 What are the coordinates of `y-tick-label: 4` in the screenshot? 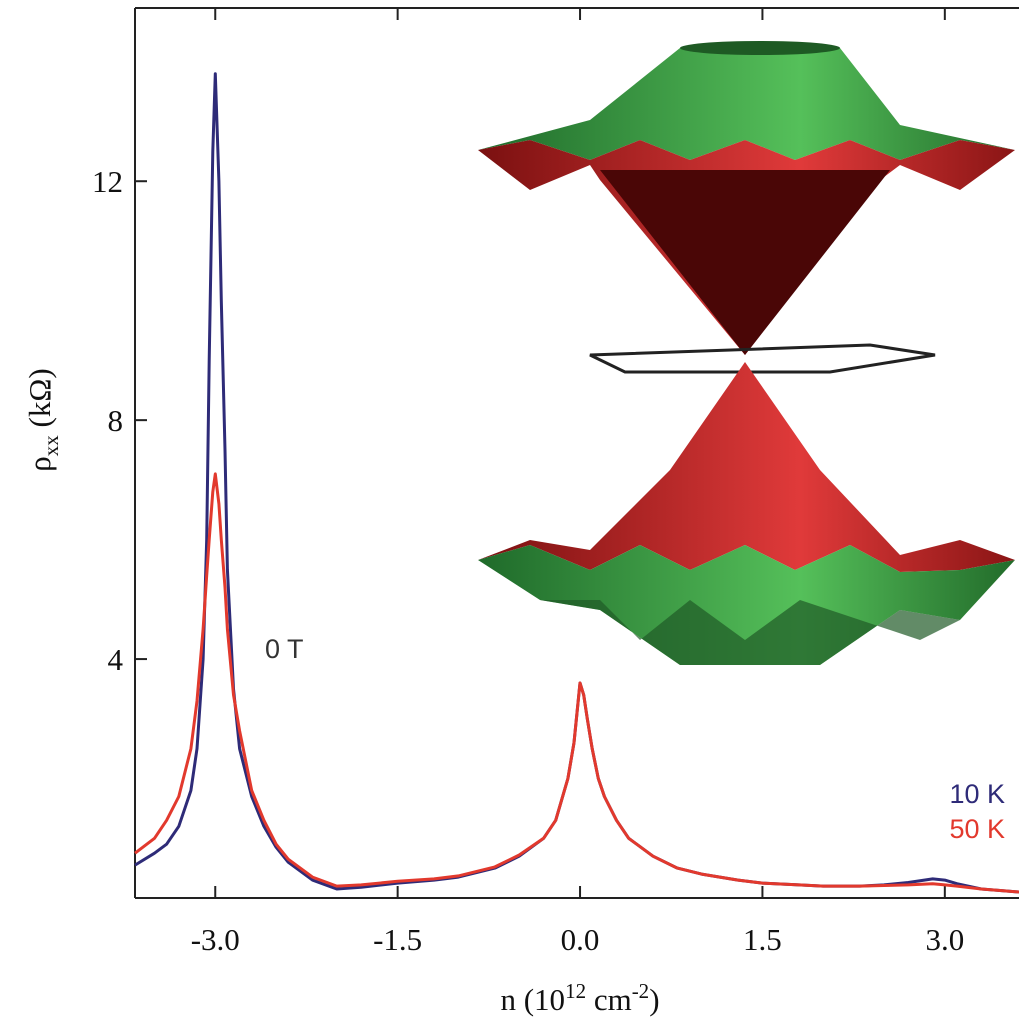 It's located at (116, 659).